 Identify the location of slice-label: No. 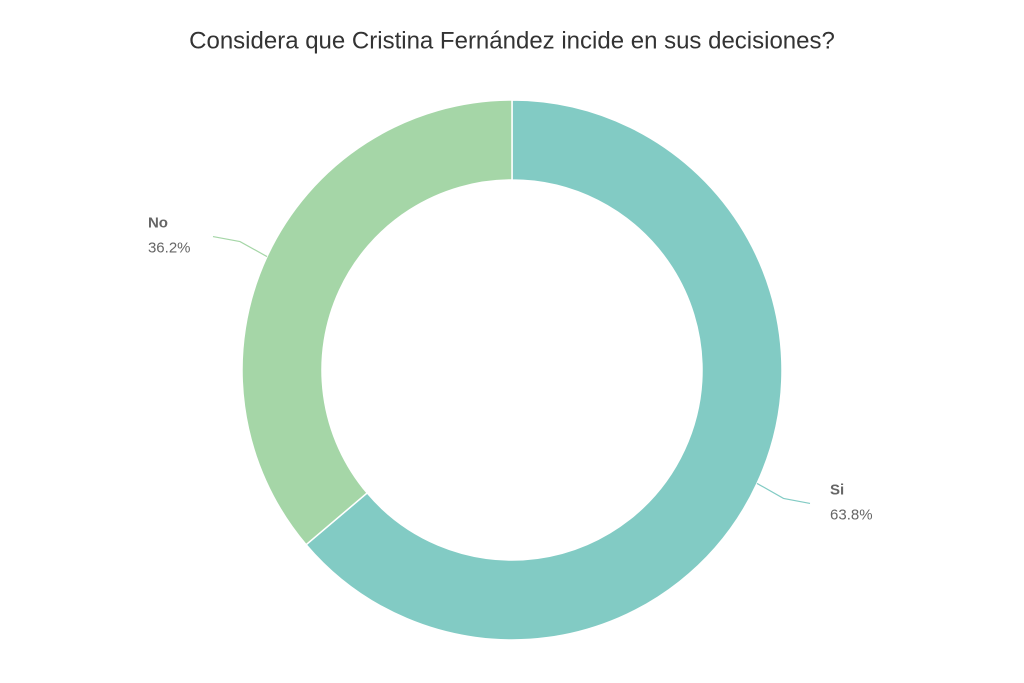
(158, 223).